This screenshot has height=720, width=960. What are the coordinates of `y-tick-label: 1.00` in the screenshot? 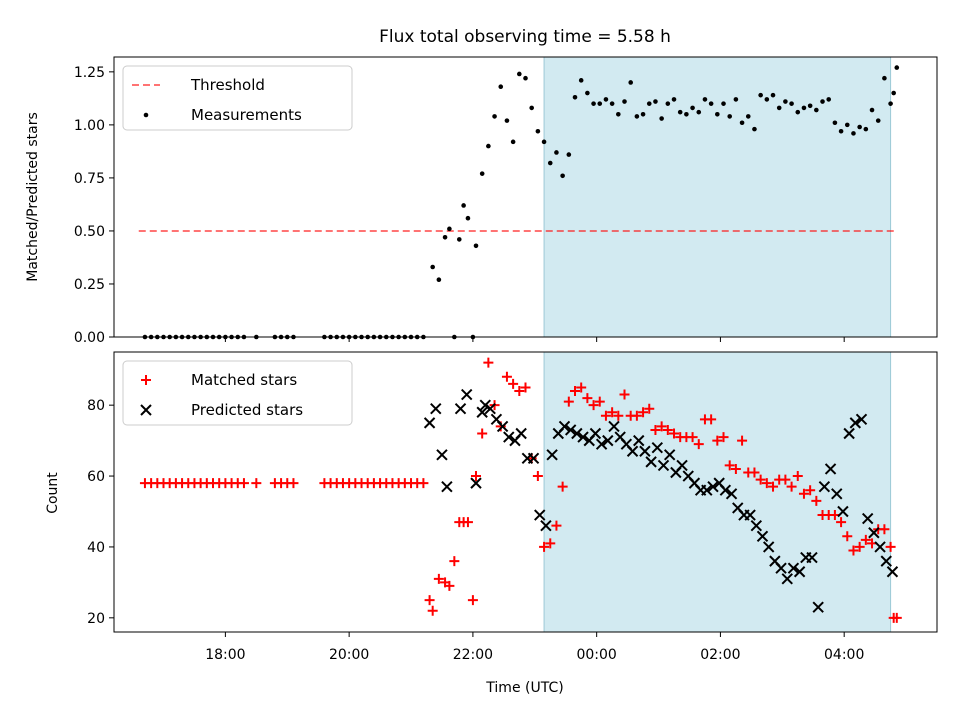 It's located at (89, 126).